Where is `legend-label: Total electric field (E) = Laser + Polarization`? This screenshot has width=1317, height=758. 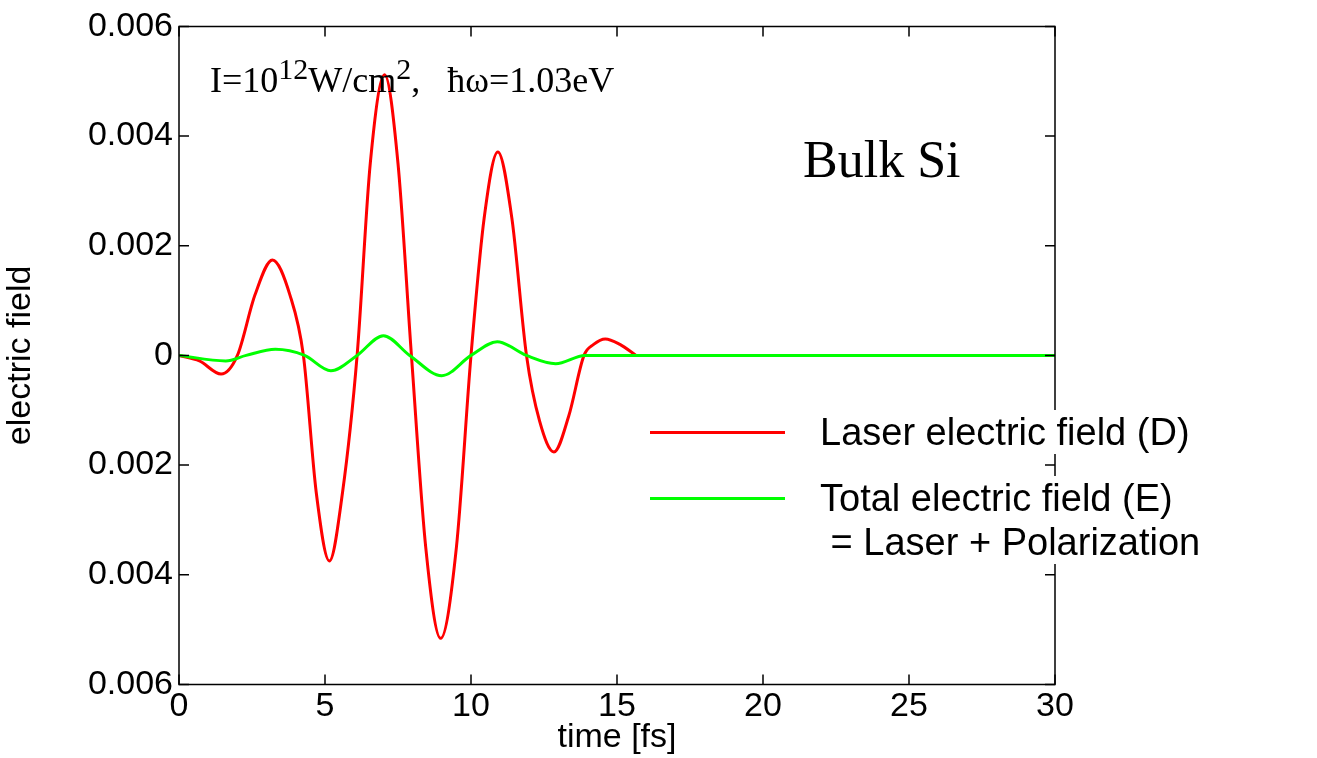
legend-label: Total electric field (E) = Laser + Polarization is located at coordinates (1010, 520).